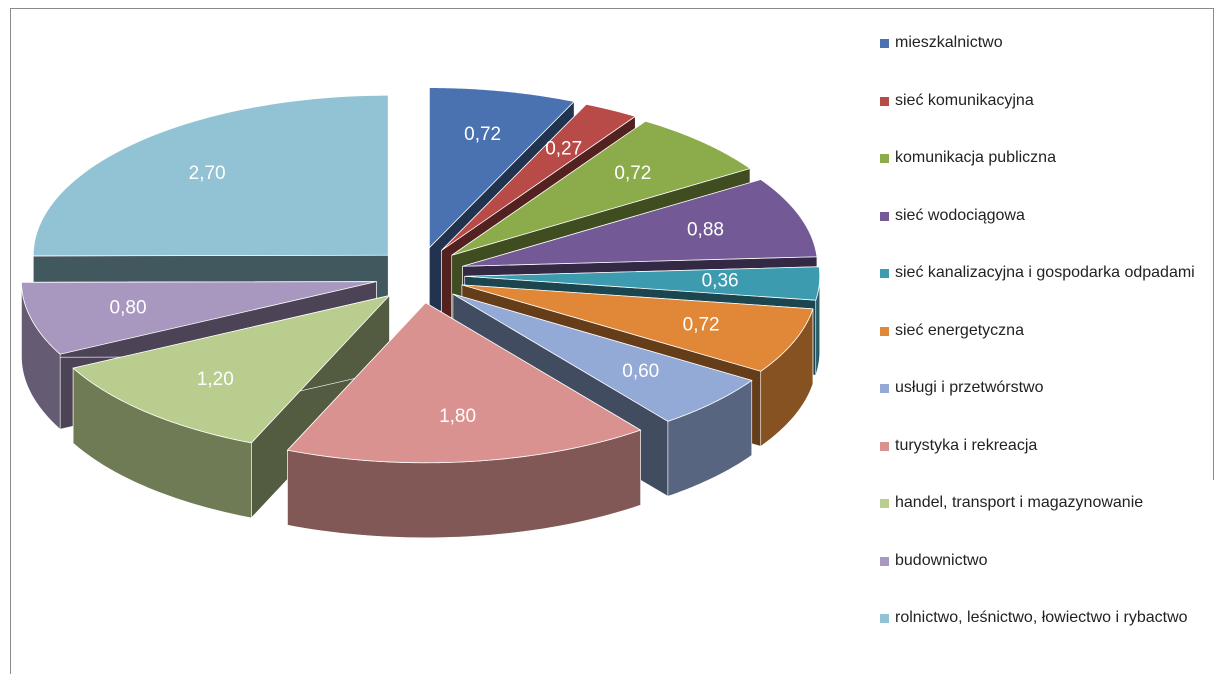  I want to click on legend-item: sieć komunikacyjna, so click(1045, 101).